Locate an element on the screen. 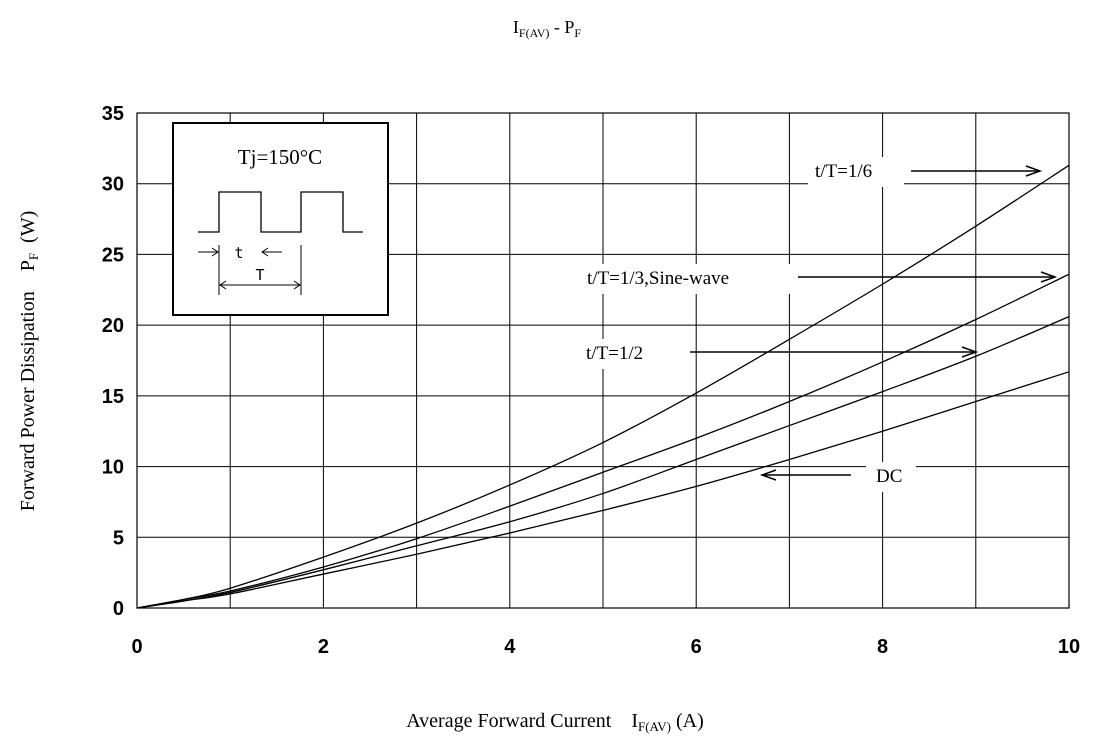 Image resolution: width=1095 pixels, height=744 pixels. y-tick-label: 20 is located at coordinates (113, 326).